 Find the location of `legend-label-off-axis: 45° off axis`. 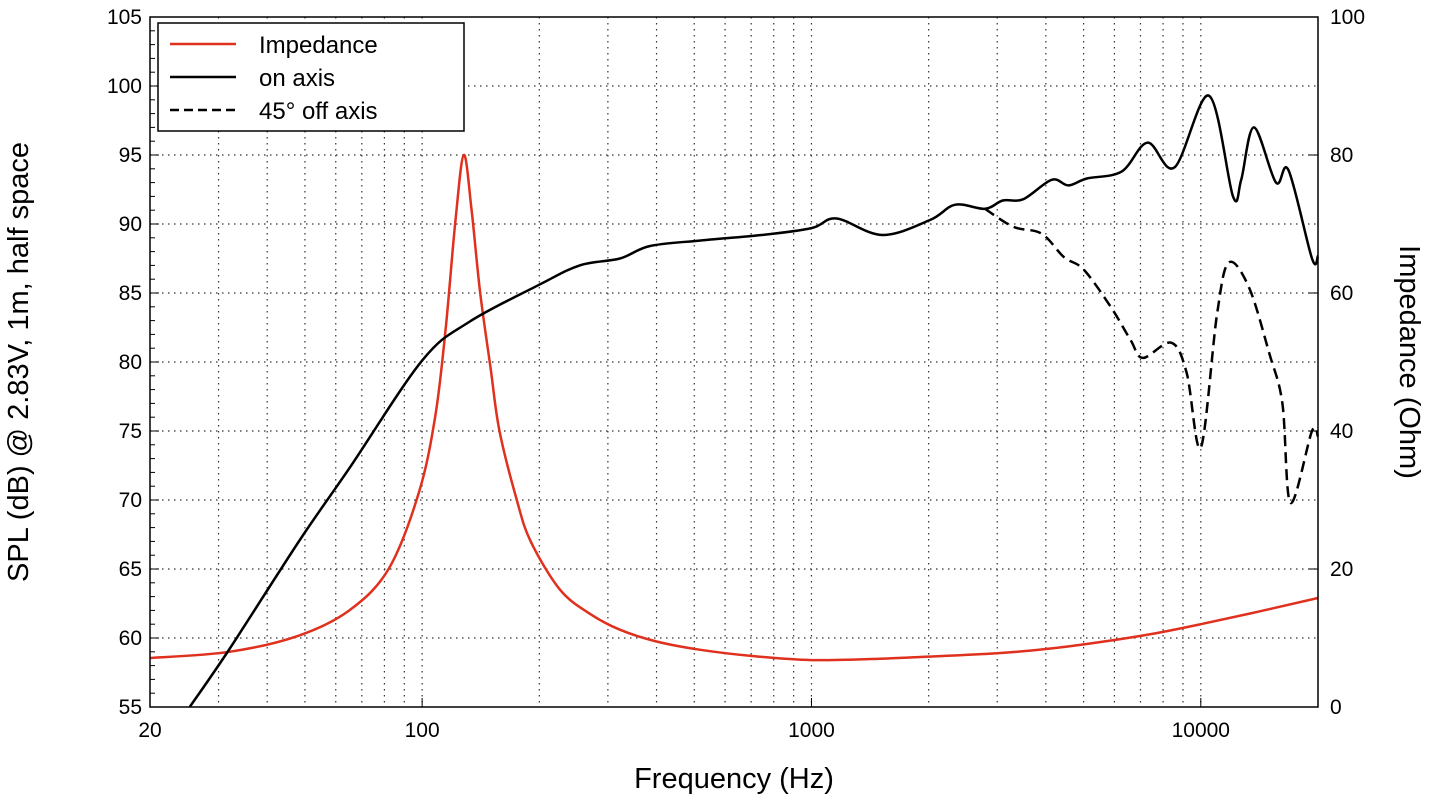

legend-label-off-axis: 45° off axis is located at coordinates (318, 111).